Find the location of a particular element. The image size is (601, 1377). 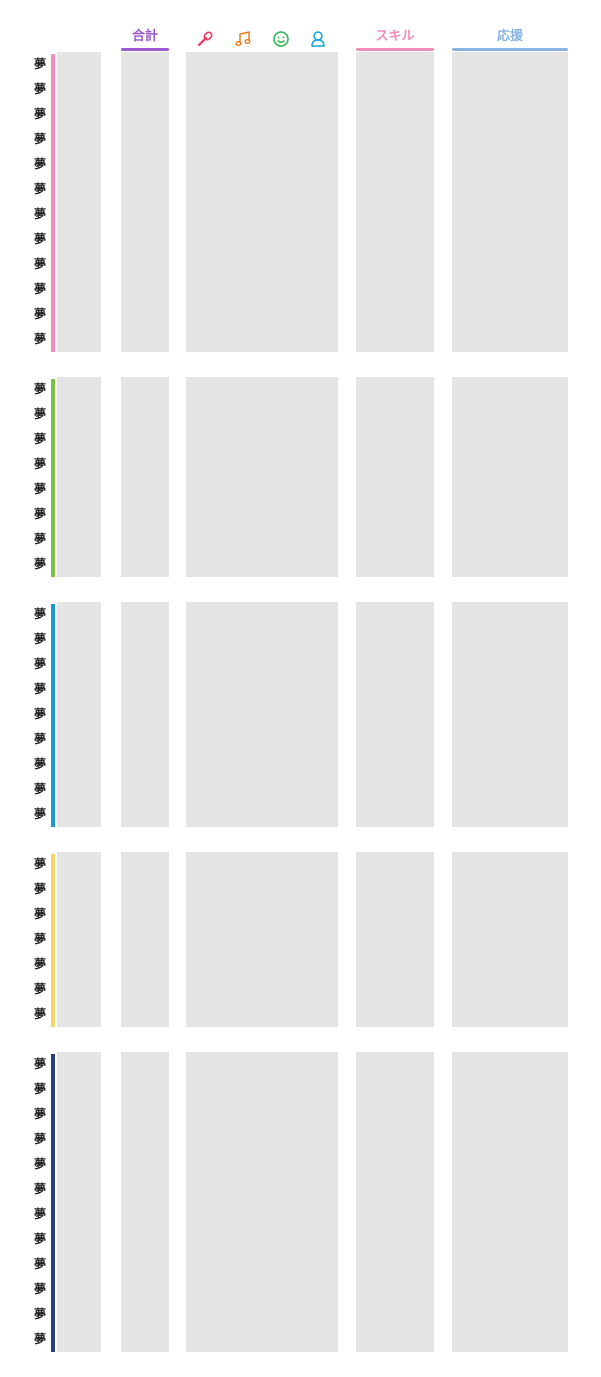

table-row: 夢市川1600609289511191歌 31%大家歌 10% is located at coordinates (300, 389).